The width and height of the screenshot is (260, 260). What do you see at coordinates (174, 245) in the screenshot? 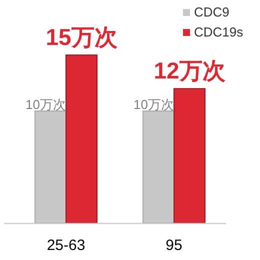
I see `x-tick-label: 95` at bounding box center [174, 245].